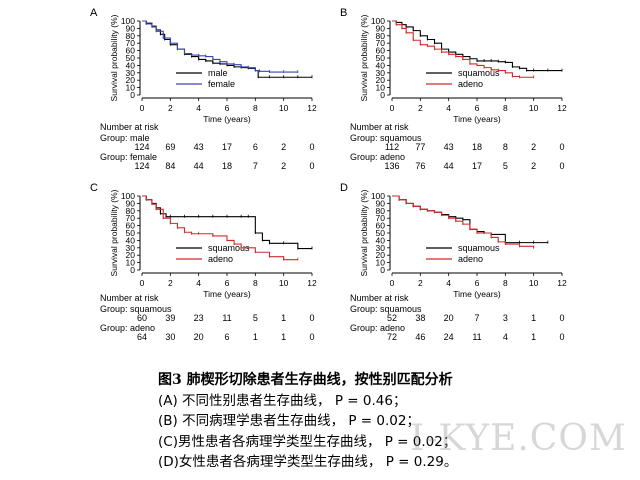 This screenshot has height=480, width=640. What do you see at coordinates (392, 318) in the screenshot?
I see `risk-count: 52` at bounding box center [392, 318].